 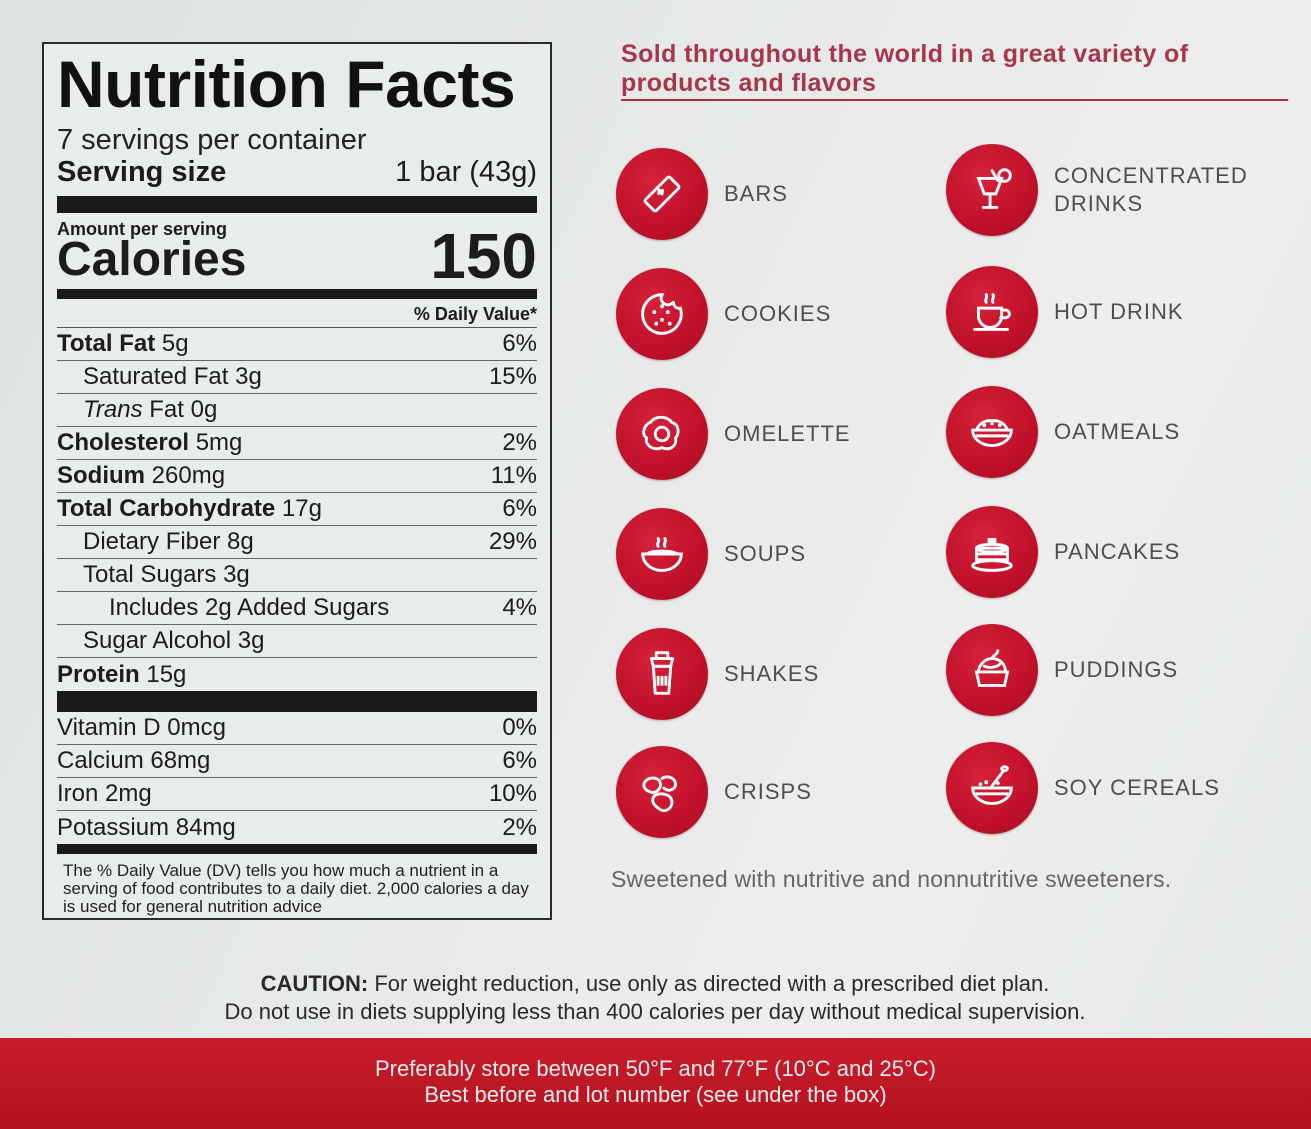 What do you see at coordinates (992, 312) in the screenshot?
I see `coffee-cup-icon` at bounding box center [992, 312].